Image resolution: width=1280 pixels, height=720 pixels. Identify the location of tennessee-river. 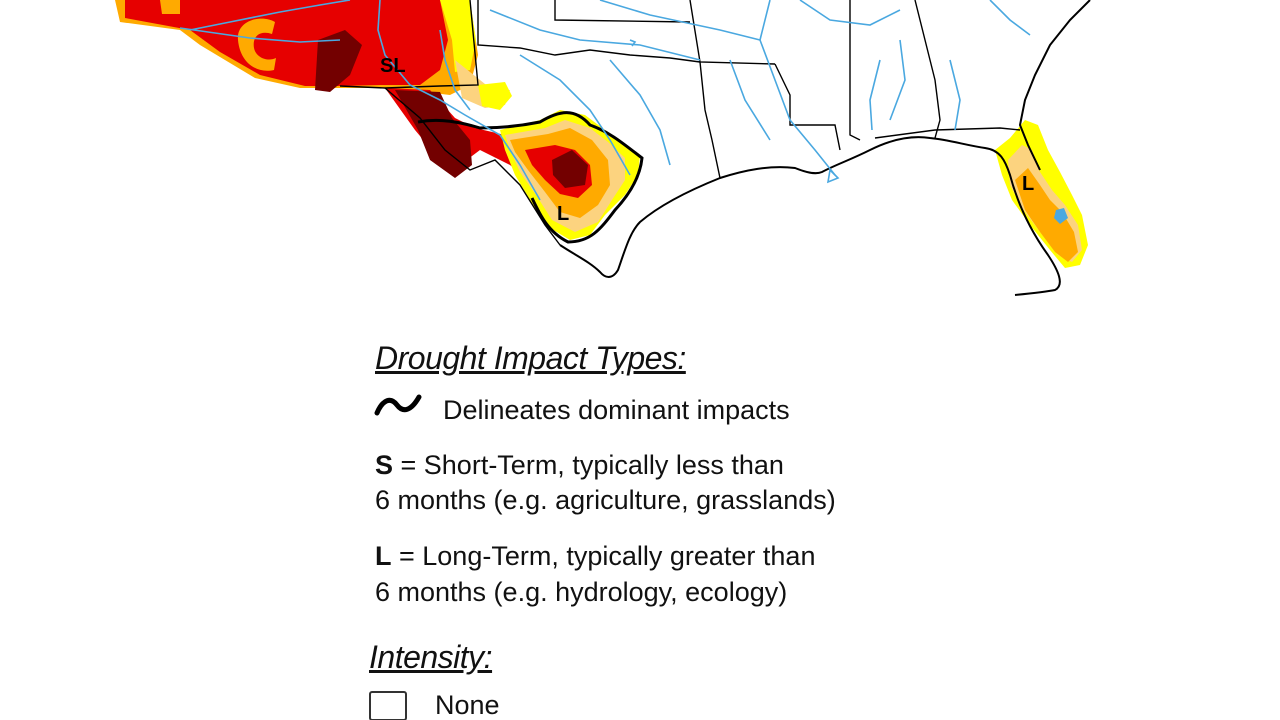
(850, 13).